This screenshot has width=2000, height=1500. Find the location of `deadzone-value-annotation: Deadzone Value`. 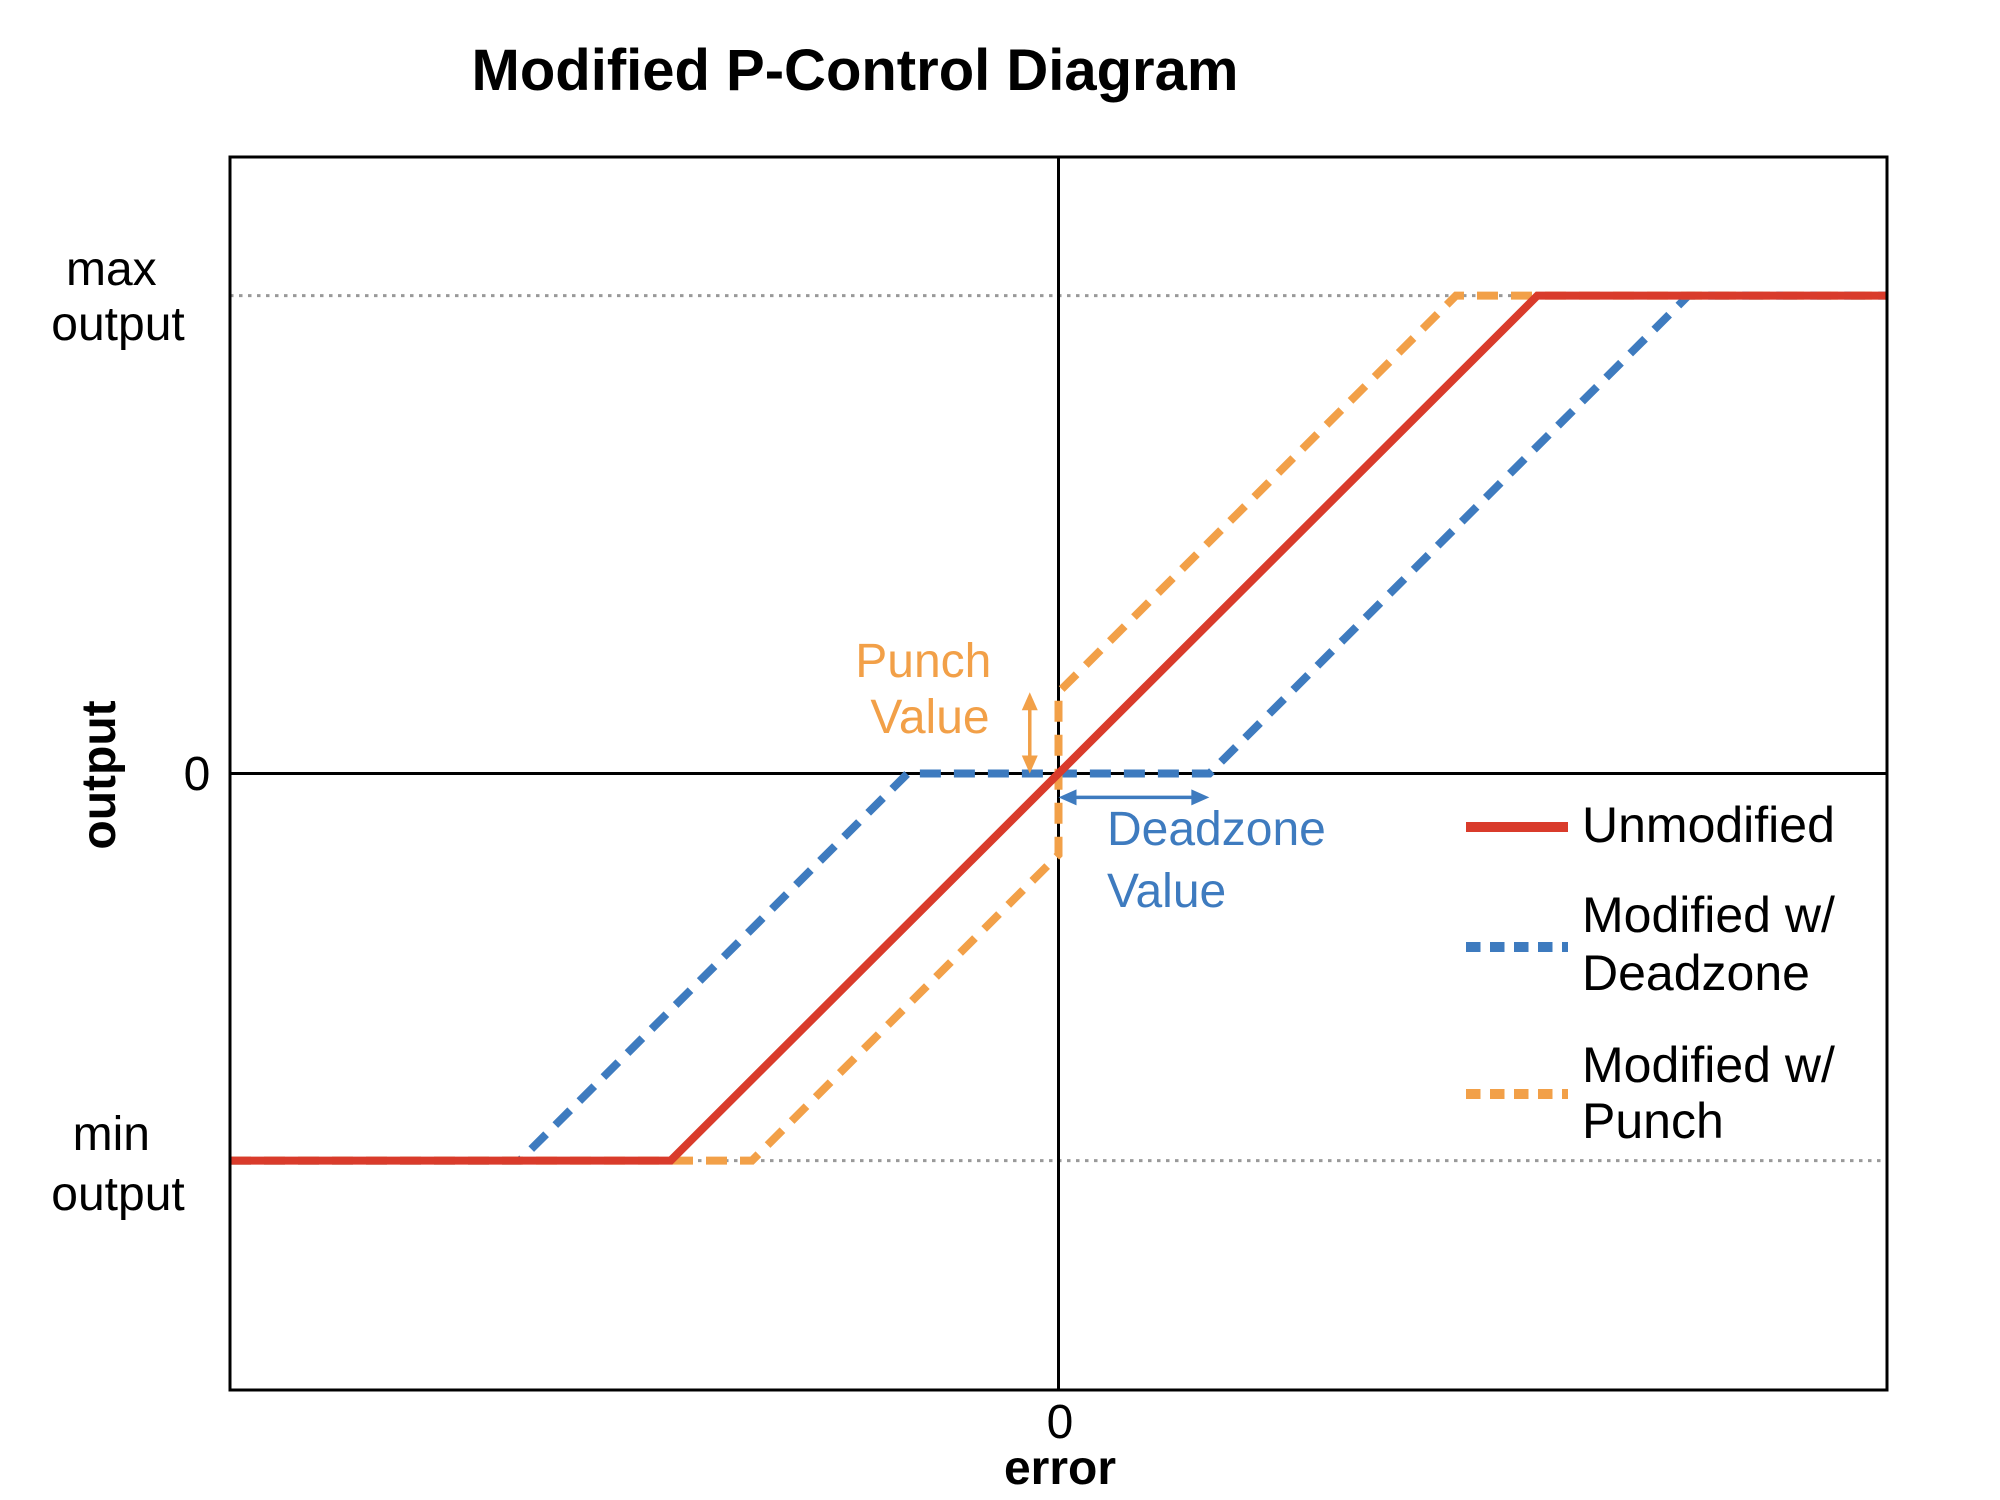

deadzone-value-annotation: Deadzone Value is located at coordinates (1223, 860).